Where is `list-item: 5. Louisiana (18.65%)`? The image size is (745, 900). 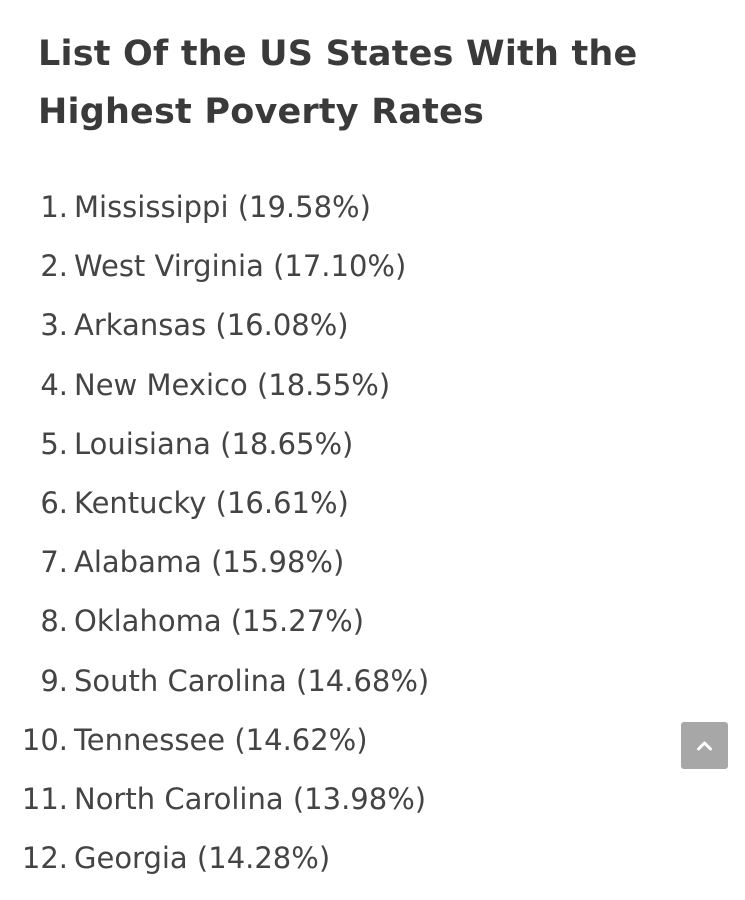 list-item: 5. Louisiana (18.65%) is located at coordinates (340, 444).